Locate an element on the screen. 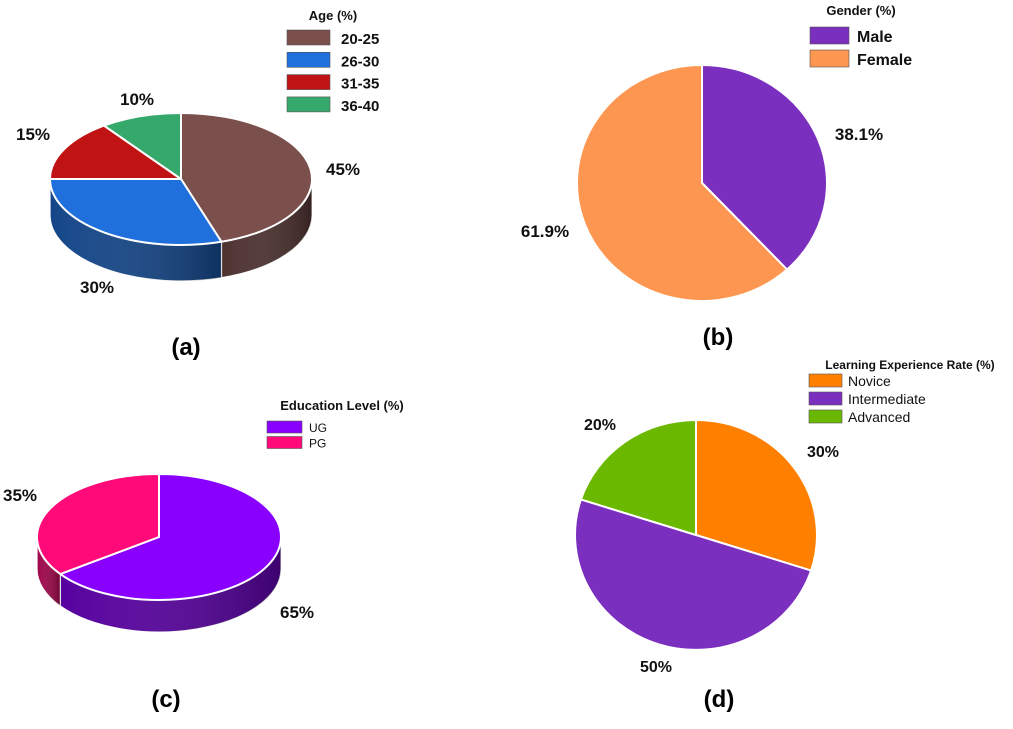 This screenshot has height=729, width=1013. panel-age: 45% 30% 15% 10% Age (%) 20-25 26-30 31-35 36-40 is located at coordinates (197, 152).